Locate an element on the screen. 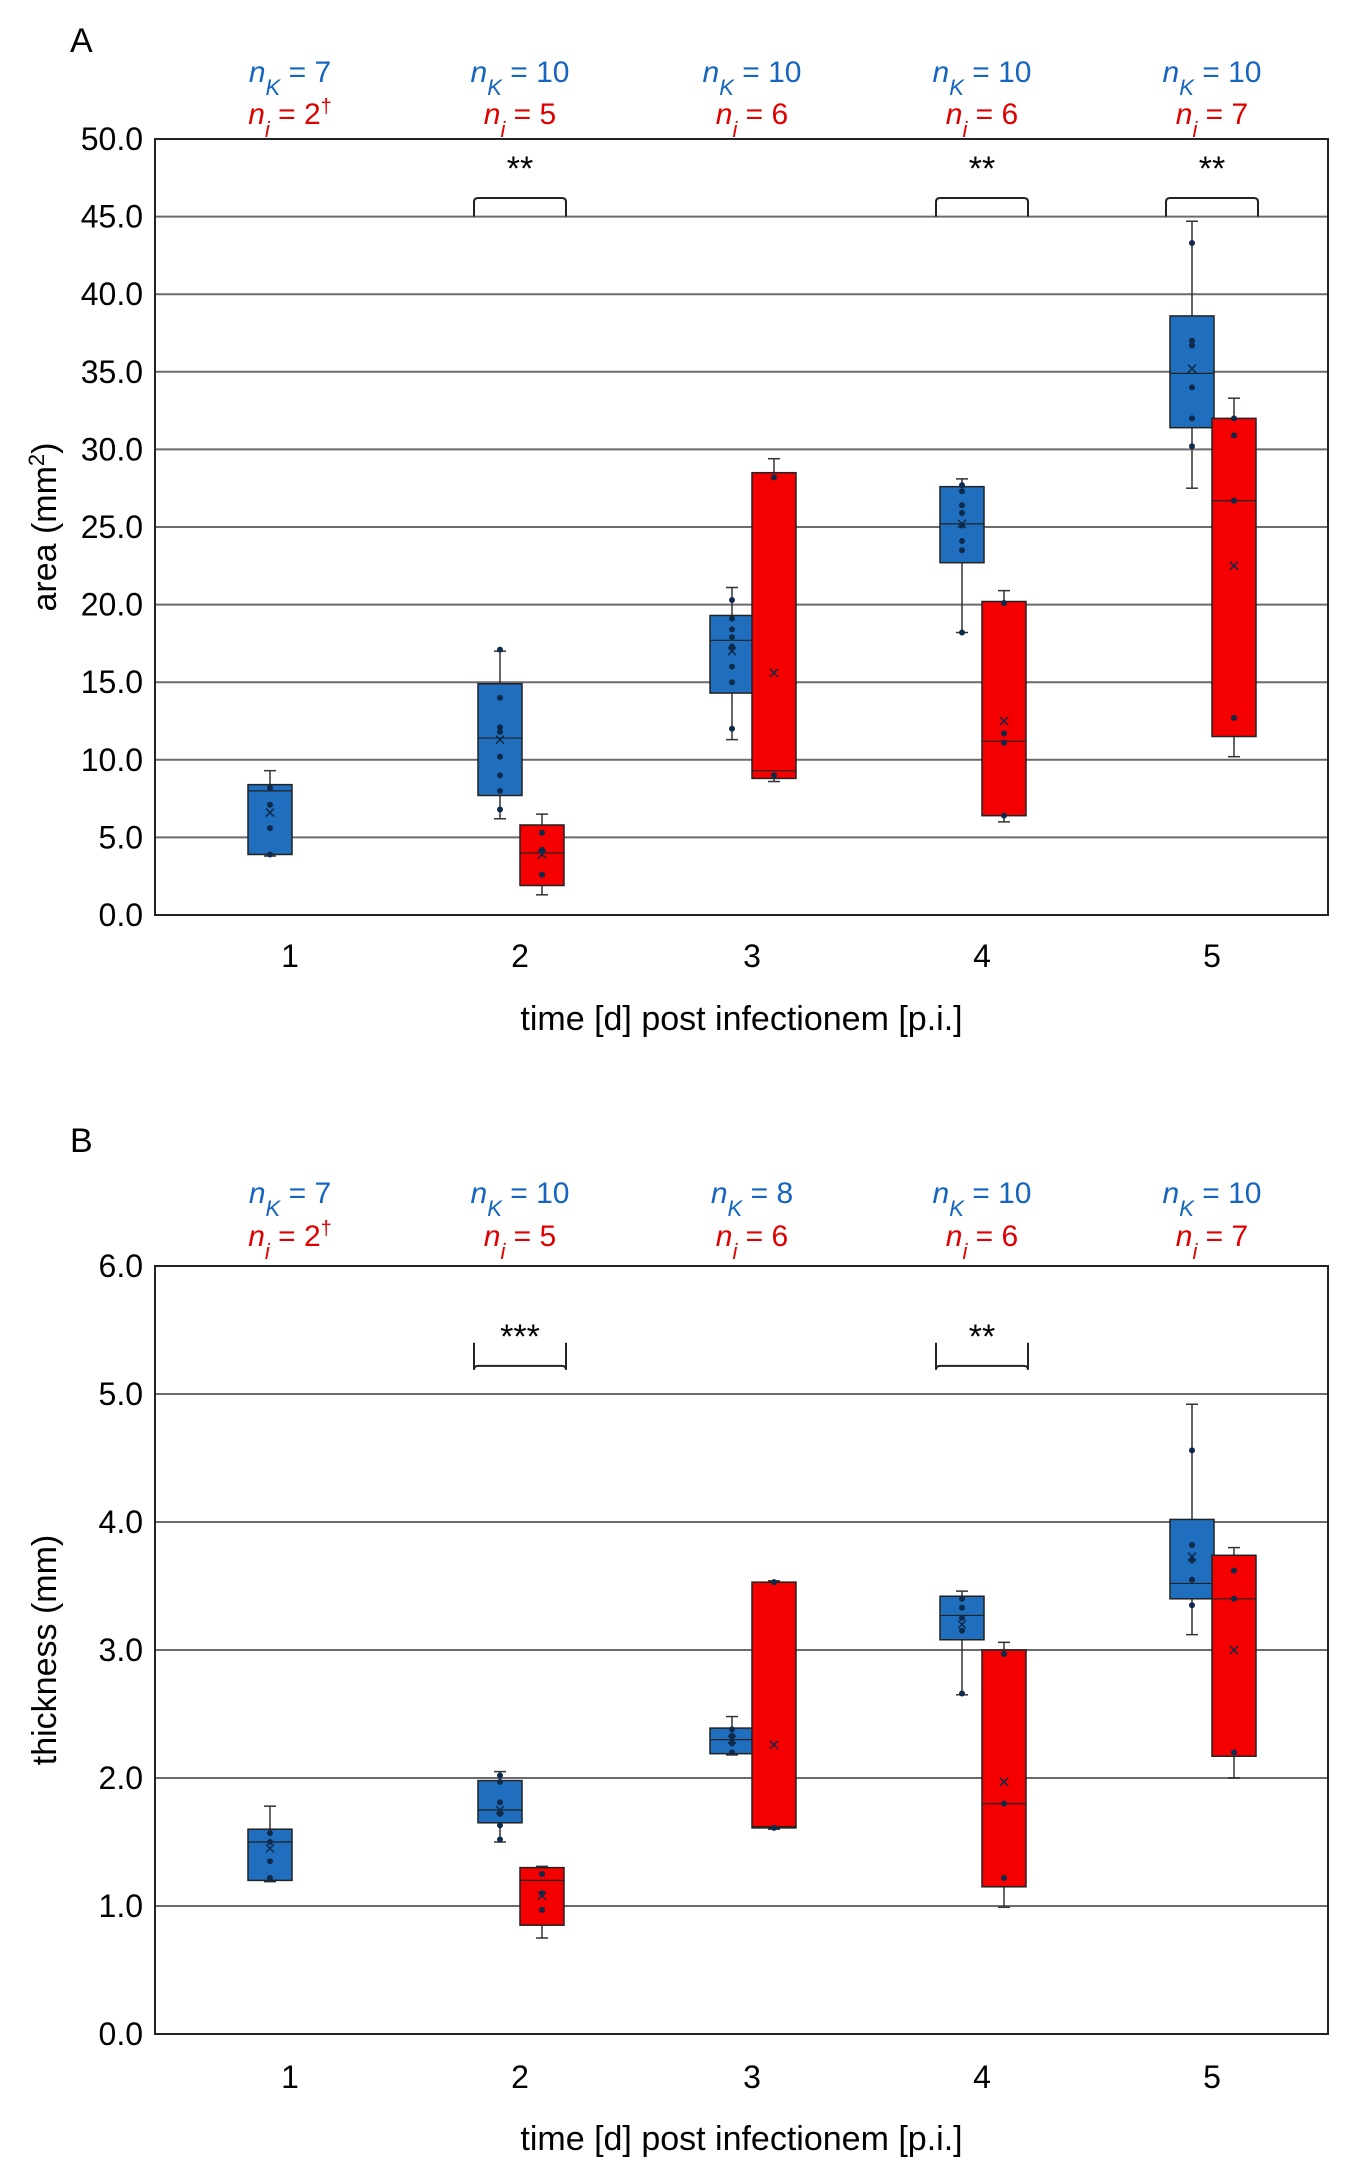  y-tick-label: 5.0 is located at coordinates (121, 1394).